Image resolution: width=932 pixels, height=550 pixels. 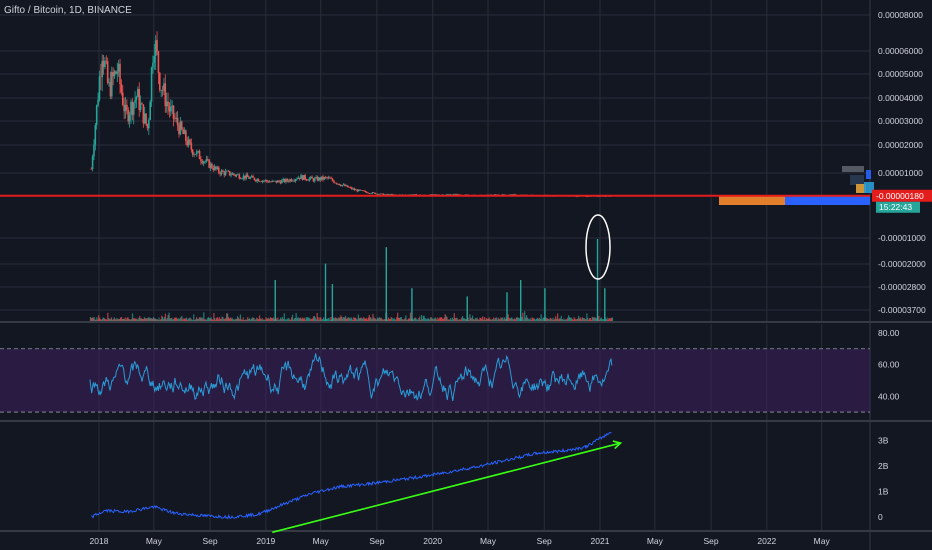 I want to click on price-tick-label: 0.00006000, so click(x=900, y=51).